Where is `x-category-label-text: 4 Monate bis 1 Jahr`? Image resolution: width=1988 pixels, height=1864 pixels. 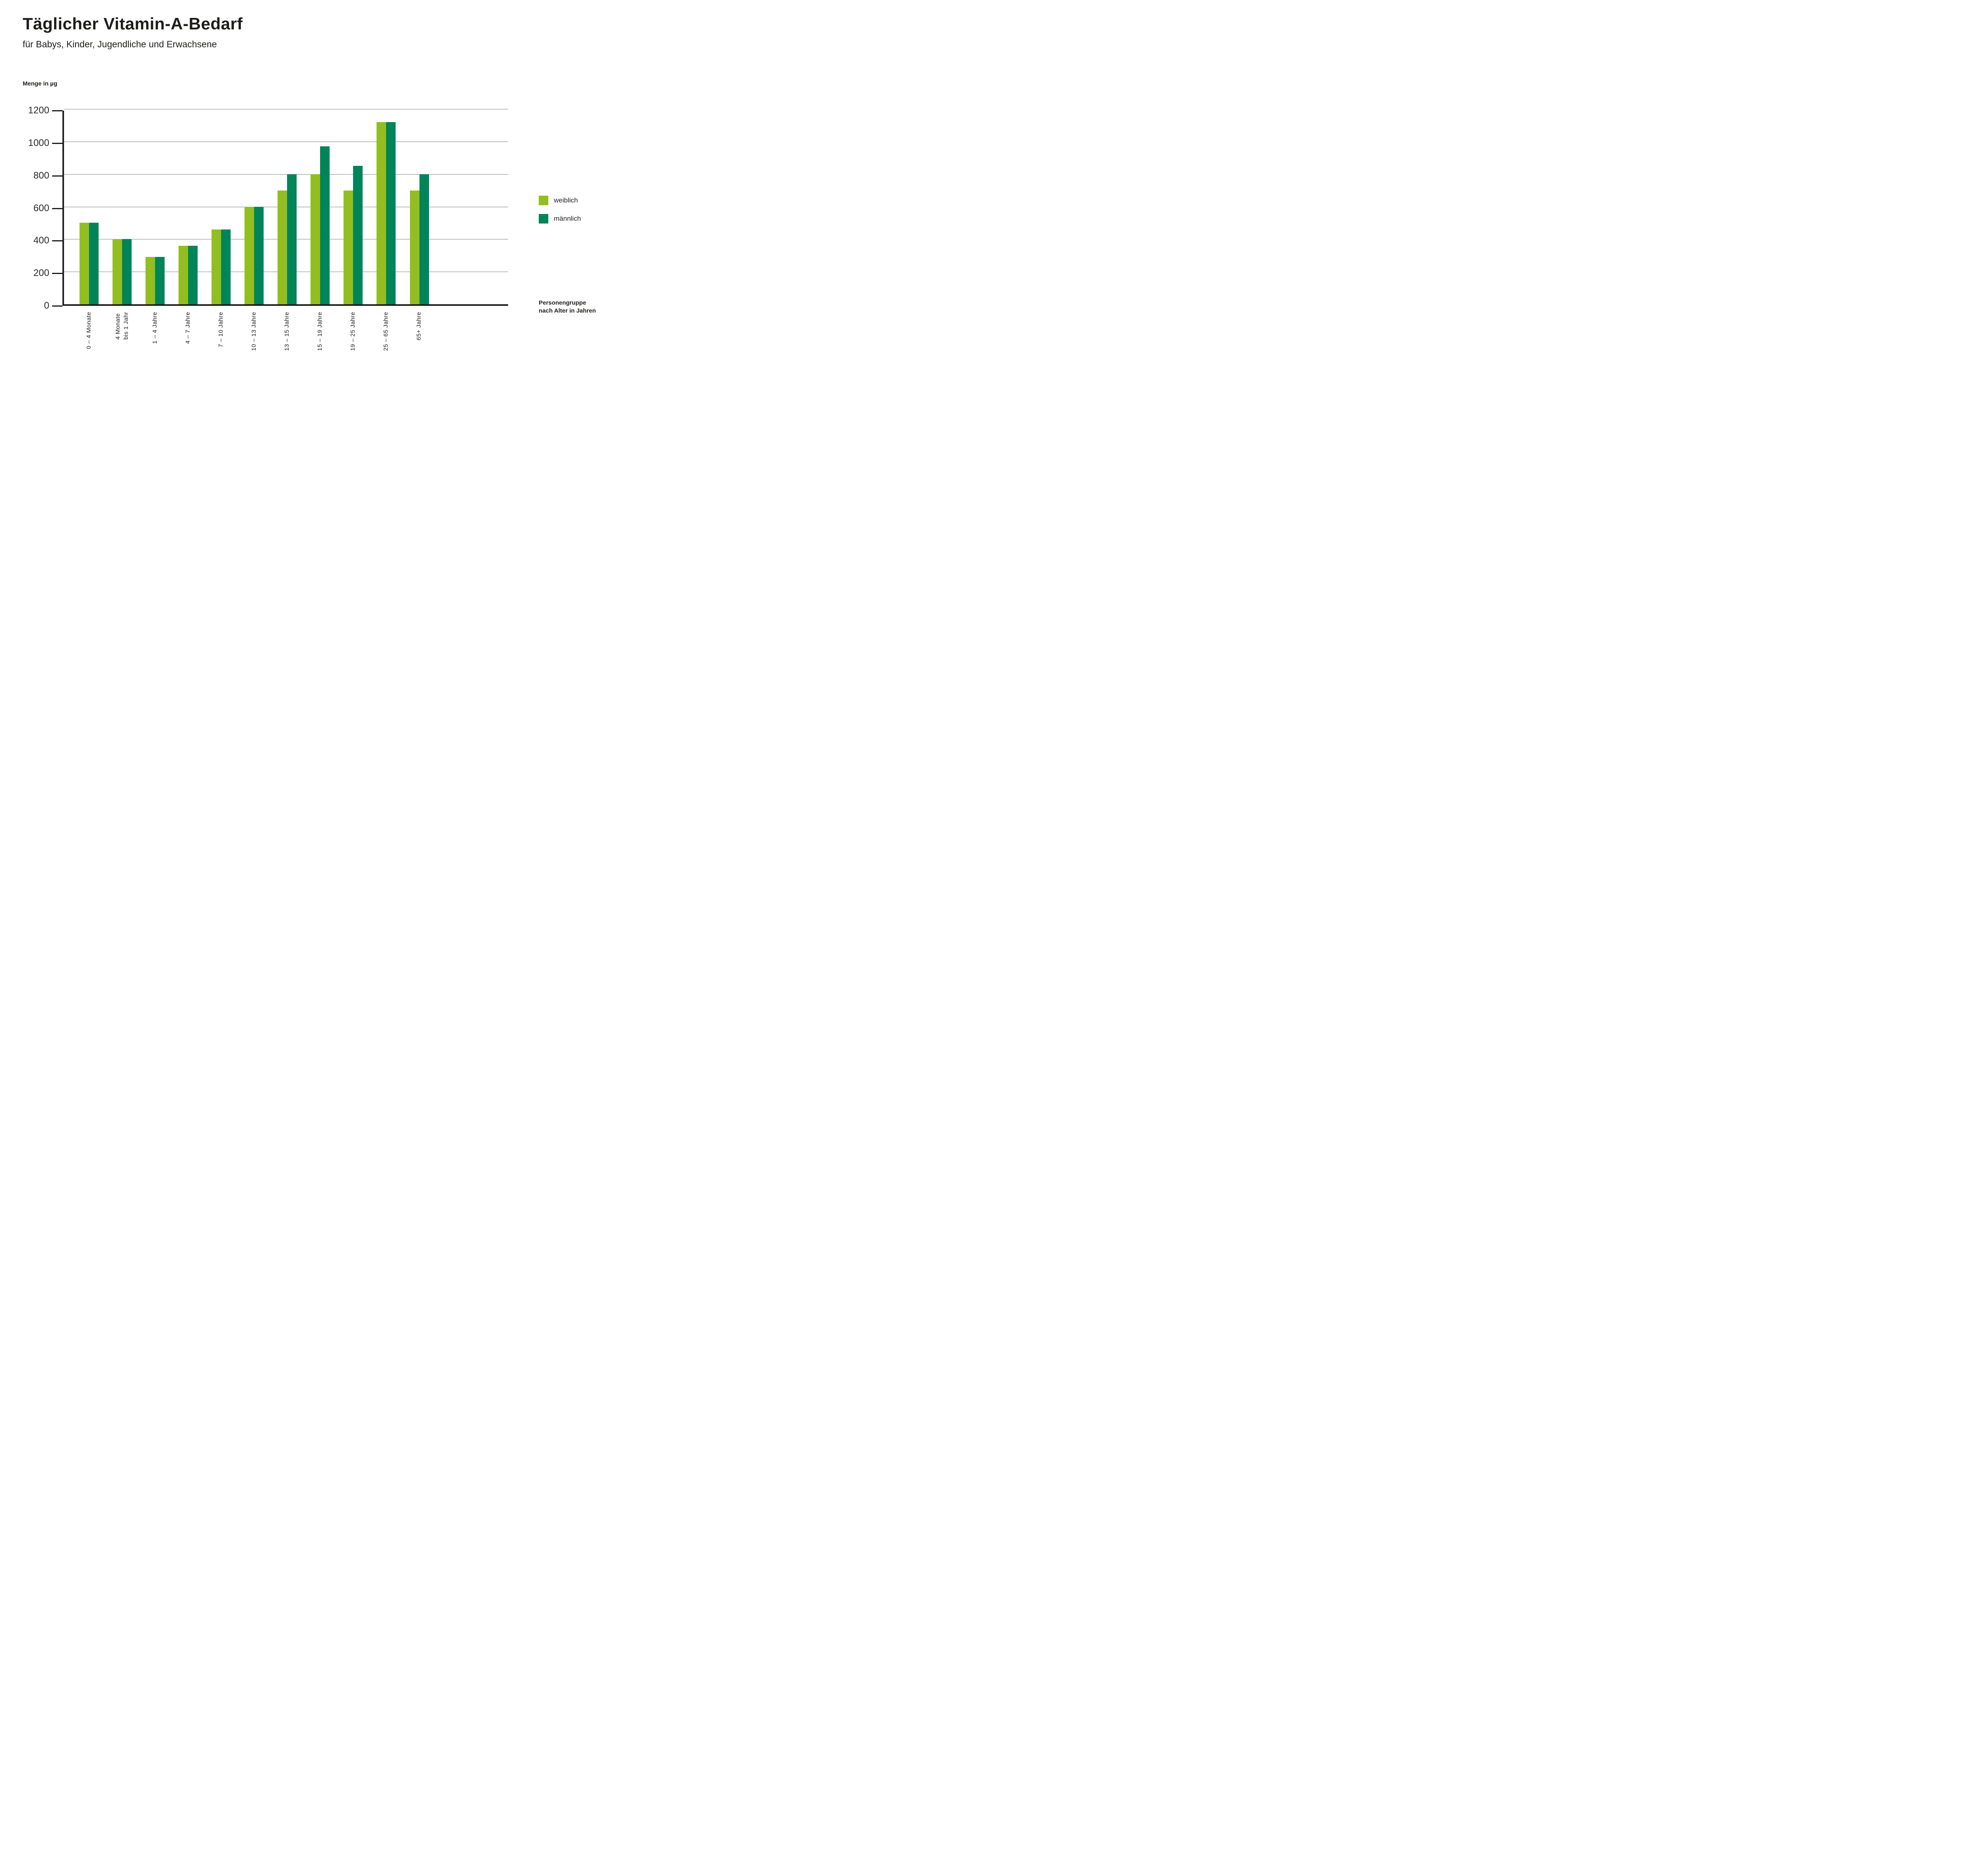 x-category-label-text: 4 Monate bis 1 Jahr is located at coordinates (122, 326).